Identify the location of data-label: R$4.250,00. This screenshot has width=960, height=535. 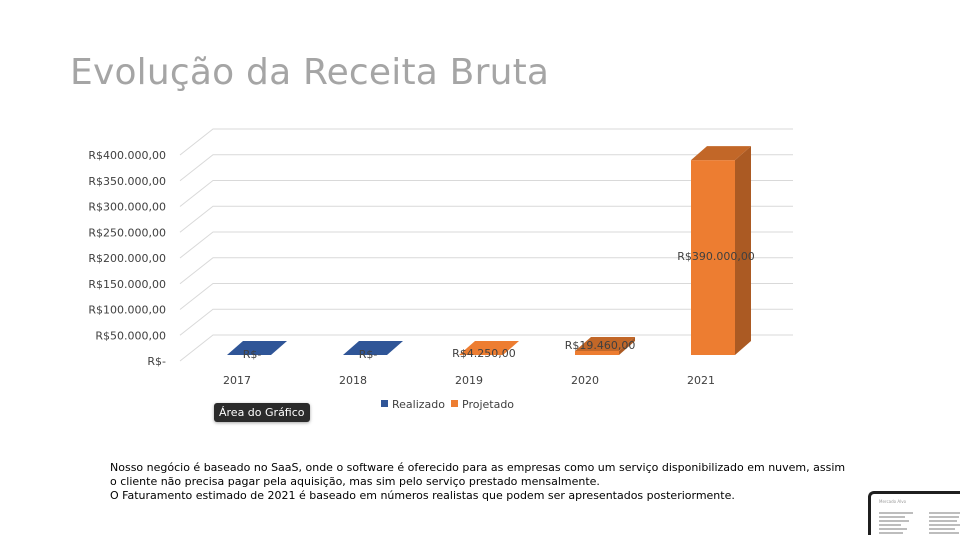
(484, 353).